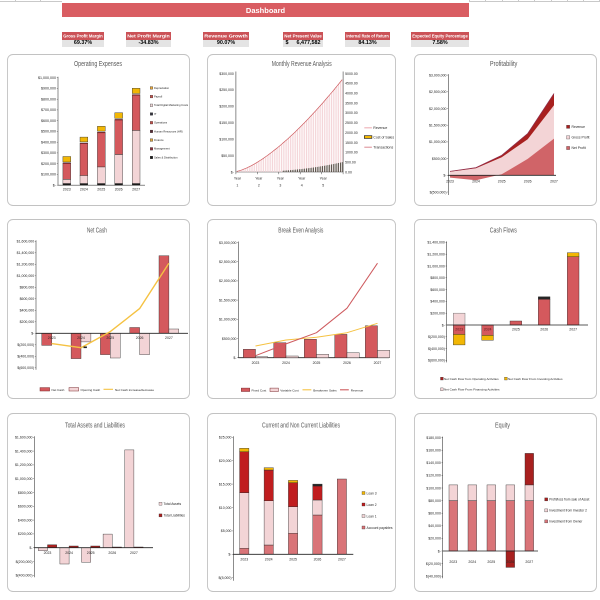 Image resolution: width=600 pixels, height=600 pixels. What do you see at coordinates (438, 109) in the screenshot?
I see `svg-text: $2,000,000` at bounding box center [438, 109].